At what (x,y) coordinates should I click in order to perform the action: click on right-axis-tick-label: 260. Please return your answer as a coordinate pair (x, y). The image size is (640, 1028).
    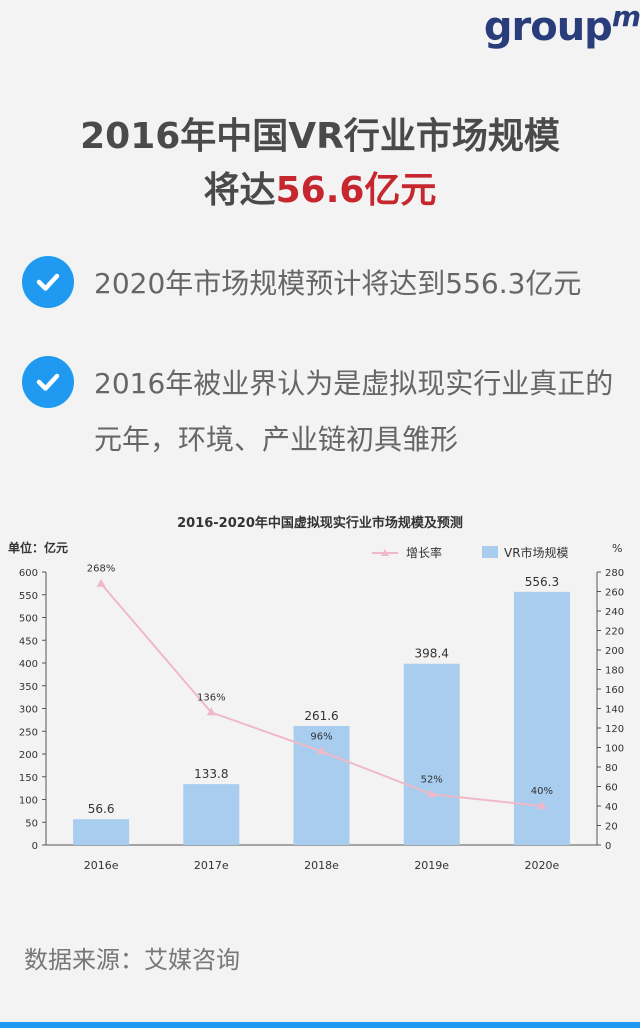
    Looking at the image, I should click on (614, 593).